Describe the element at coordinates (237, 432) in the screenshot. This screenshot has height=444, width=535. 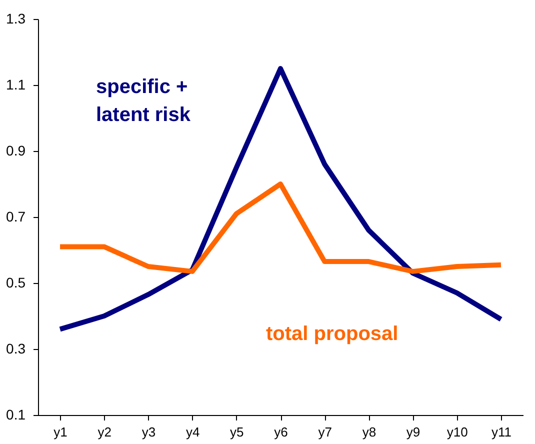
I see `x-tick-label: y5` at that location.